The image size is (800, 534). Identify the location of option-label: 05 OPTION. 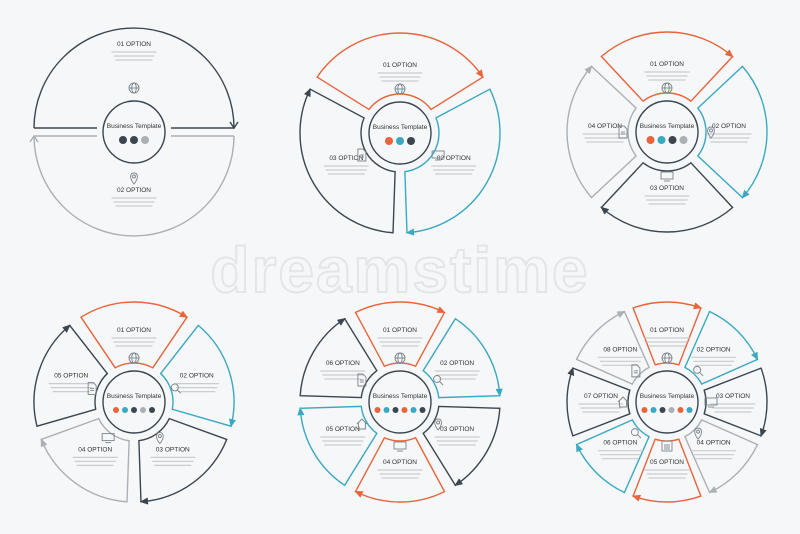
(667, 462).